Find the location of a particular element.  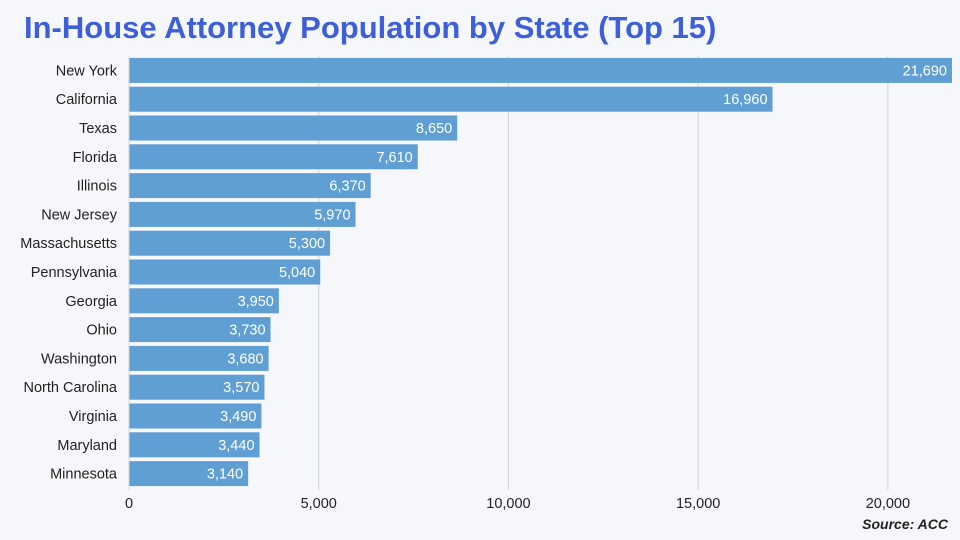

category-label: Georgia is located at coordinates (91, 302).